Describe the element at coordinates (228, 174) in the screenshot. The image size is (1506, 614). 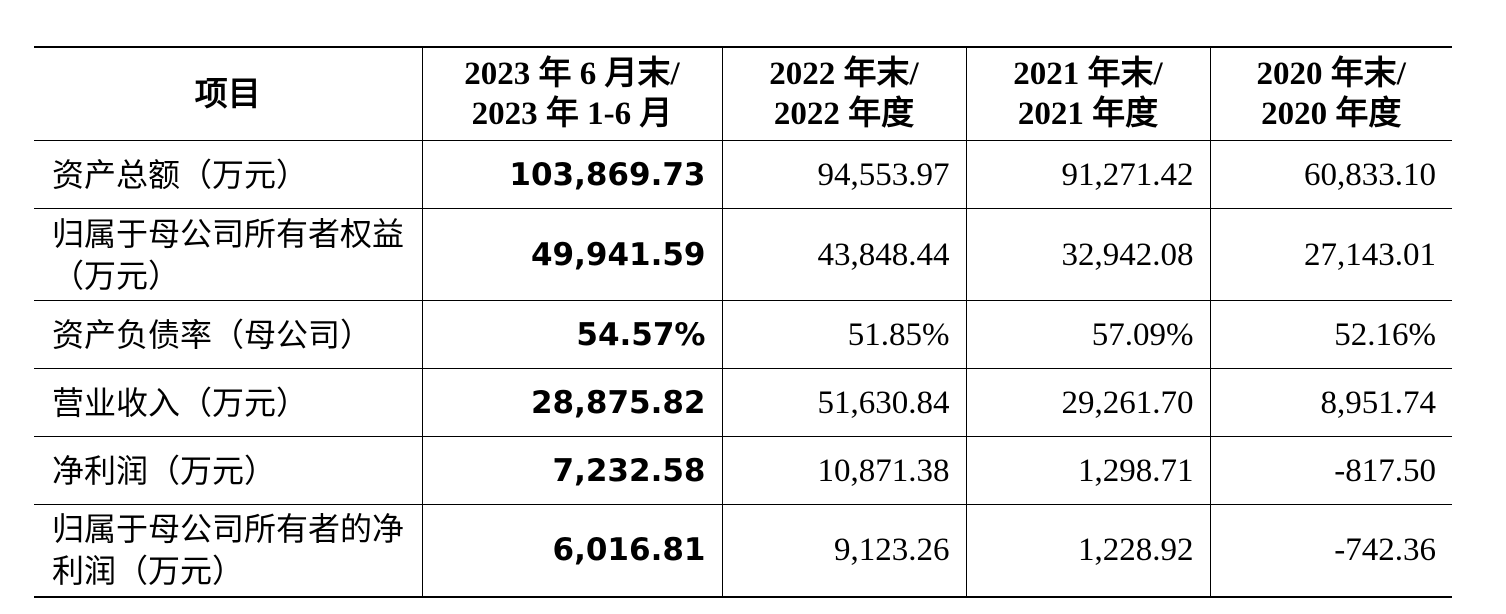
I see `row-label: 资产总额（万元）` at that location.